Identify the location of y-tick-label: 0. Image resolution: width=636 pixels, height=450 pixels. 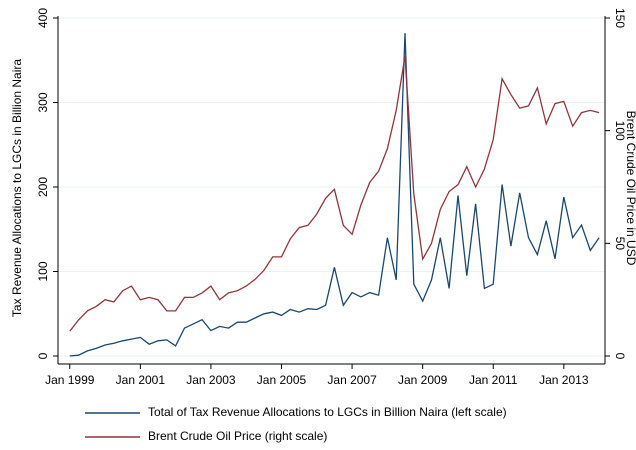
(43, 355).